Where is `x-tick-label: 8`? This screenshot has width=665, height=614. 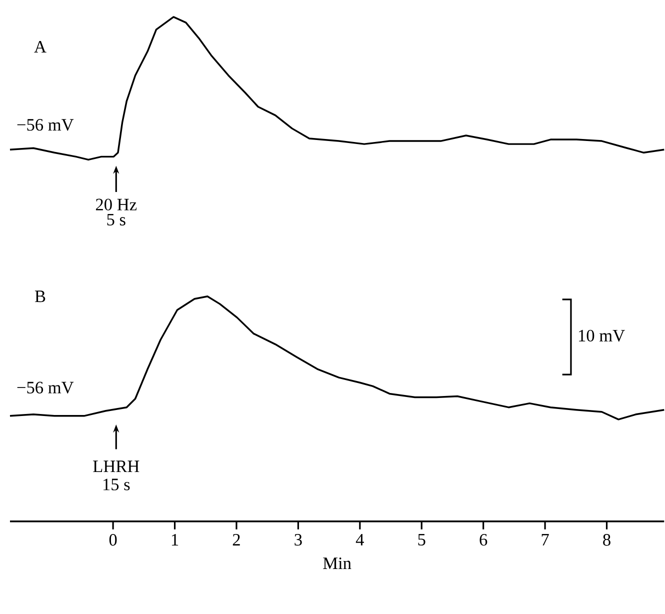 x-tick-label: 8 is located at coordinates (606, 540).